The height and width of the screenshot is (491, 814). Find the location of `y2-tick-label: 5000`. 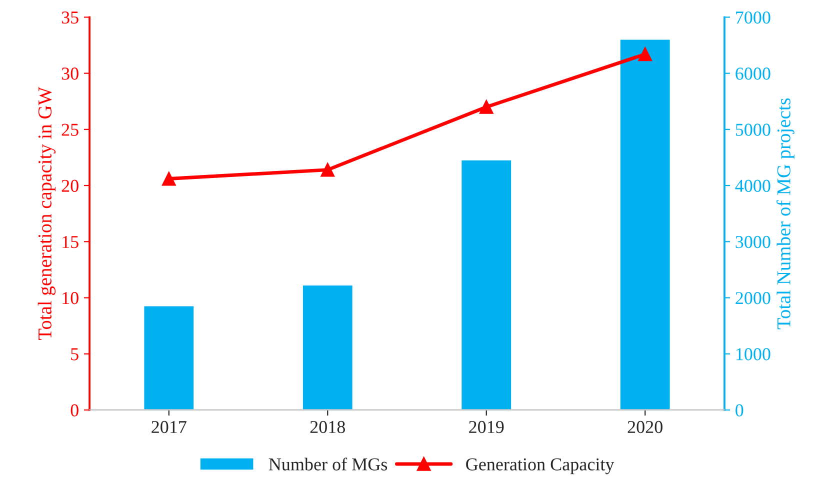

y2-tick-label: 5000 is located at coordinates (753, 130).